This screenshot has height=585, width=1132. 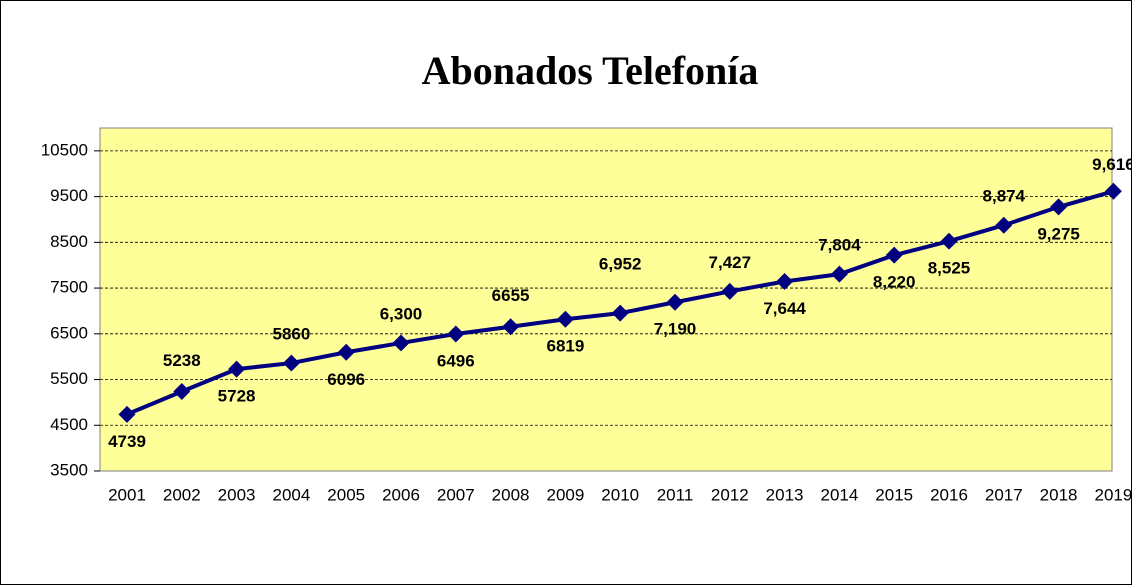 I want to click on data-label: 6496, so click(x=456, y=360).